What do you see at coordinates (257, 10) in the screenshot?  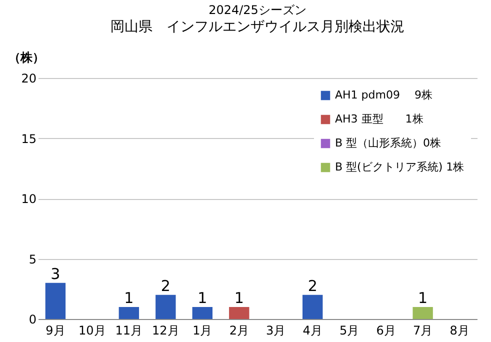 I see `chart-title: 2024/25シーズン` at bounding box center [257, 10].